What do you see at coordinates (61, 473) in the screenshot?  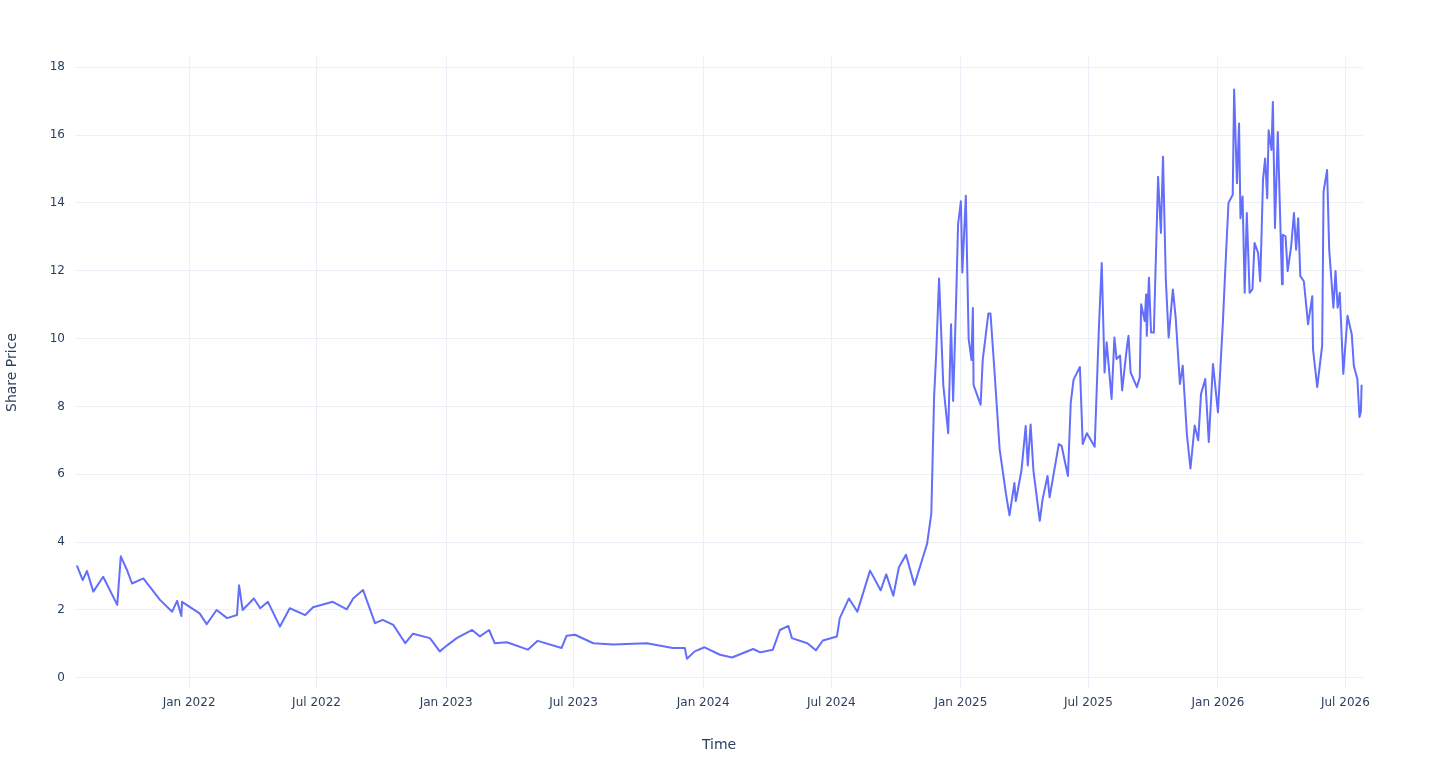 I see `y-tick-label: 6` at bounding box center [61, 473].